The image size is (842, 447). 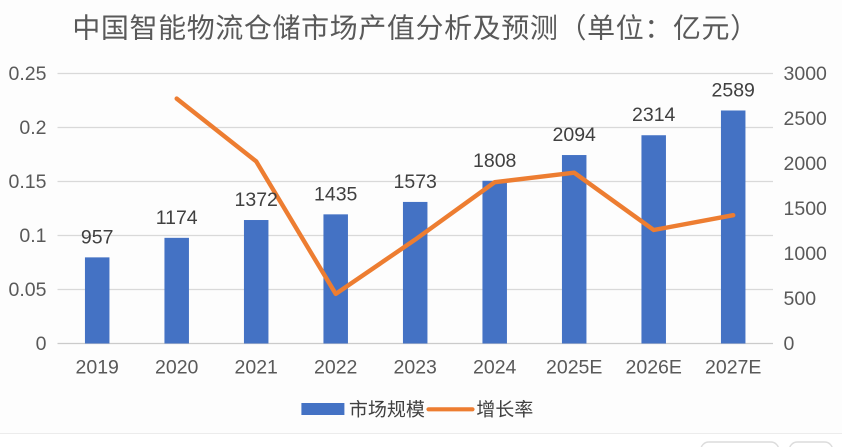 What do you see at coordinates (415, 368) in the screenshot?
I see `svg-text: 2023` at bounding box center [415, 368].